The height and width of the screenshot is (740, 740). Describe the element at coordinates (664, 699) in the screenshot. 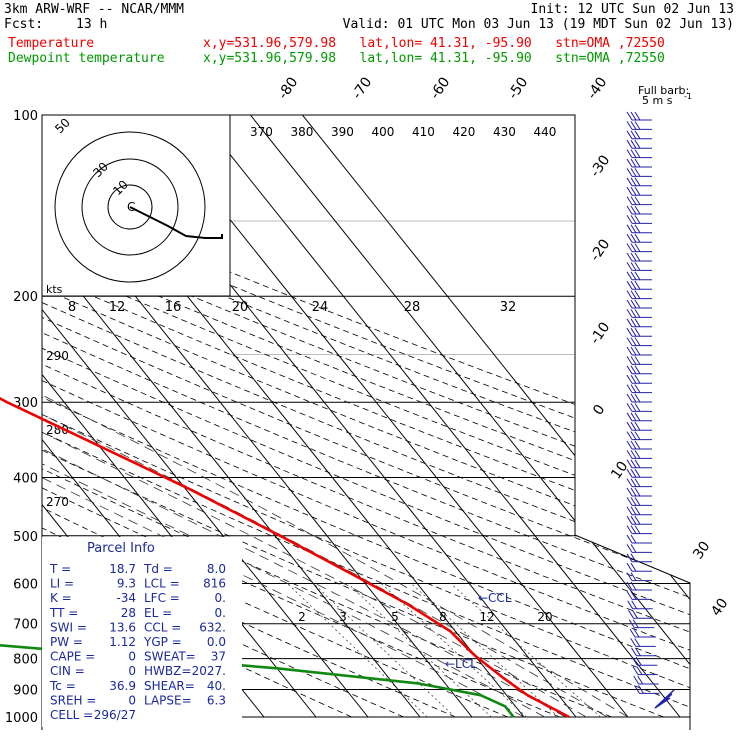

I see `surface-wind-barb` at that location.